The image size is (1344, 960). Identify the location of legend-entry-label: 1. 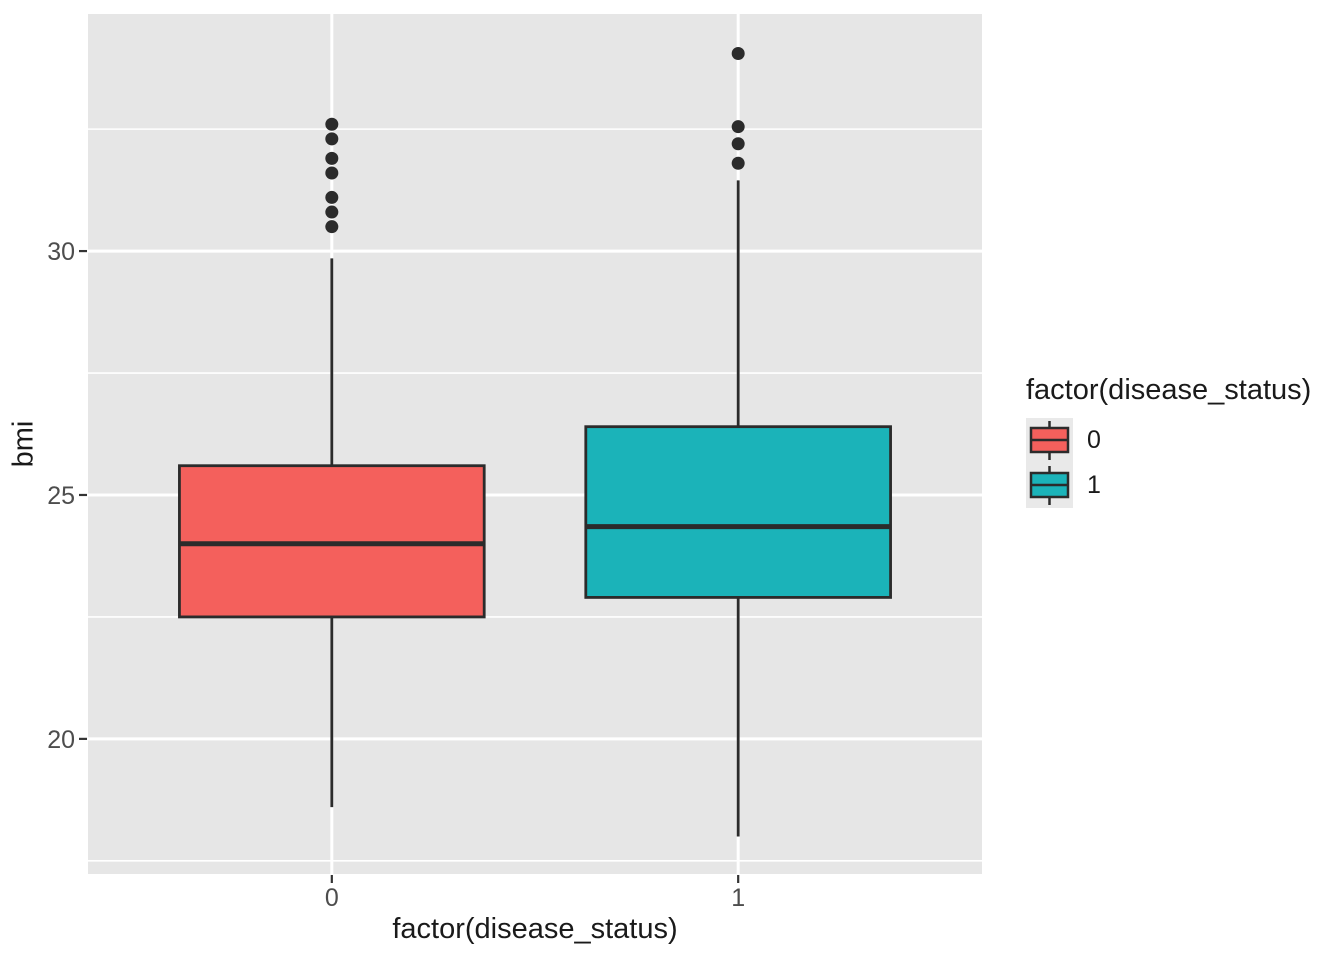
(1094, 485).